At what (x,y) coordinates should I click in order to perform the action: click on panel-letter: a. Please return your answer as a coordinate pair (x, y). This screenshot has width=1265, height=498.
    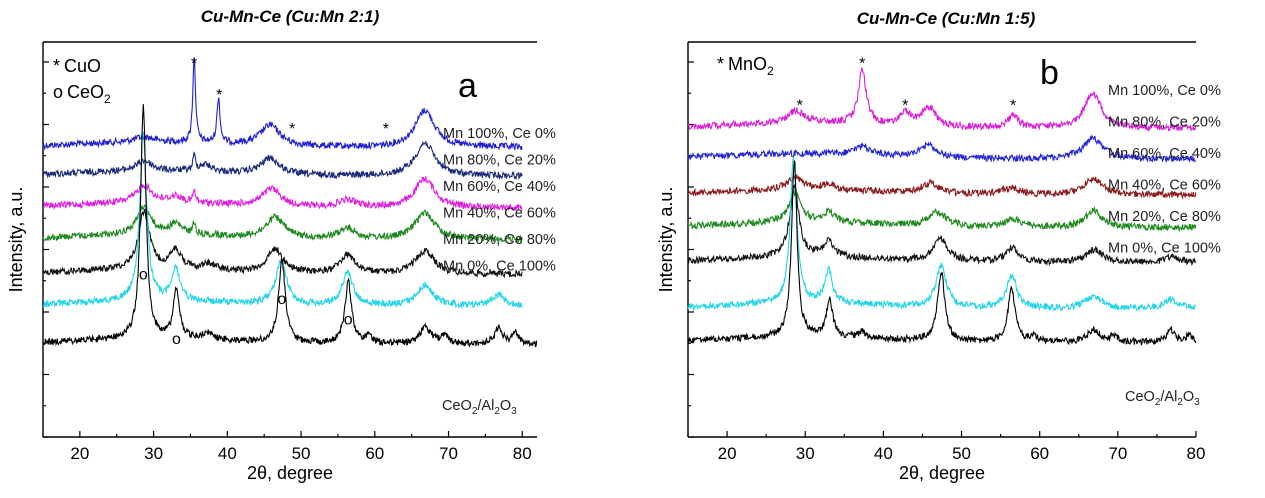
    Looking at the image, I should click on (467, 86).